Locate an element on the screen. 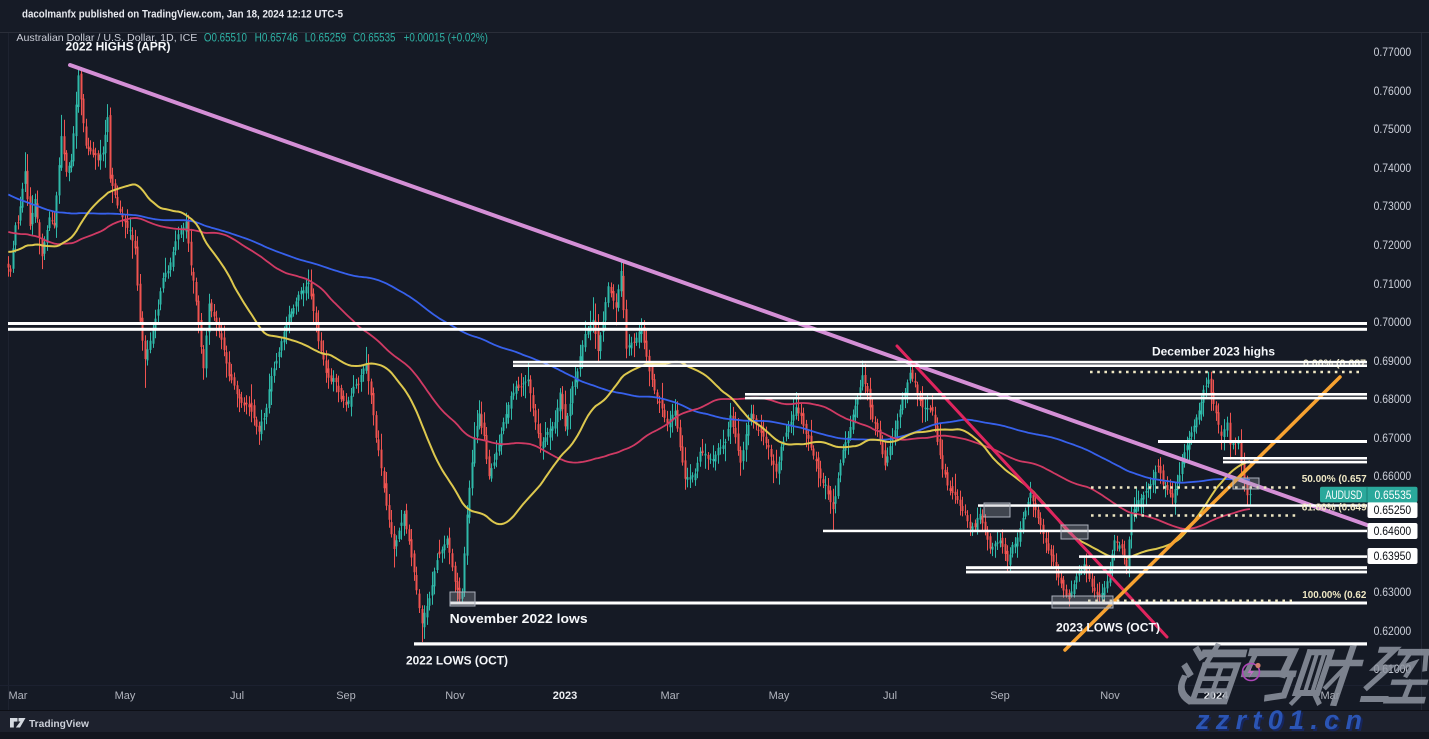 The height and width of the screenshot is (739, 1429). svg-text: 0.71000 is located at coordinates (1393, 284).